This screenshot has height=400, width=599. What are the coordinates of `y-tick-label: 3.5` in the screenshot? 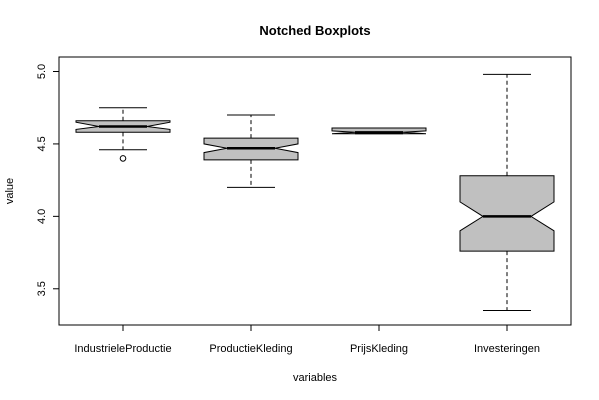 It's located at (42, 288).